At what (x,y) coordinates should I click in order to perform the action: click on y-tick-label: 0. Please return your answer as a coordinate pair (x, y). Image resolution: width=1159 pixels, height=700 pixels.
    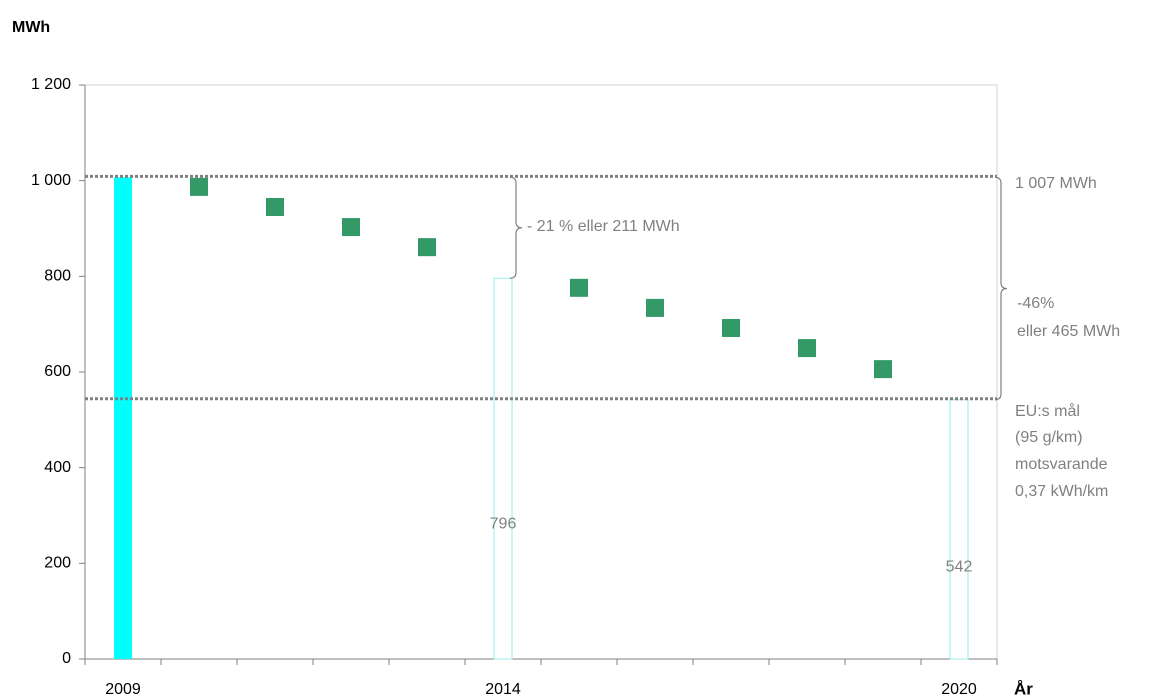
    Looking at the image, I should click on (66, 658).